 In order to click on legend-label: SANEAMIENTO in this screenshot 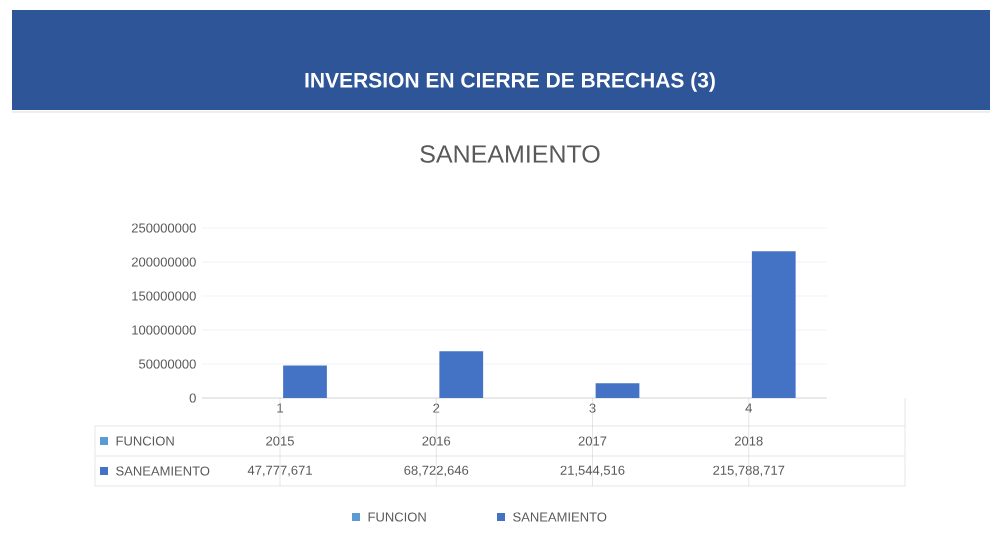, I will do `click(163, 471)`.